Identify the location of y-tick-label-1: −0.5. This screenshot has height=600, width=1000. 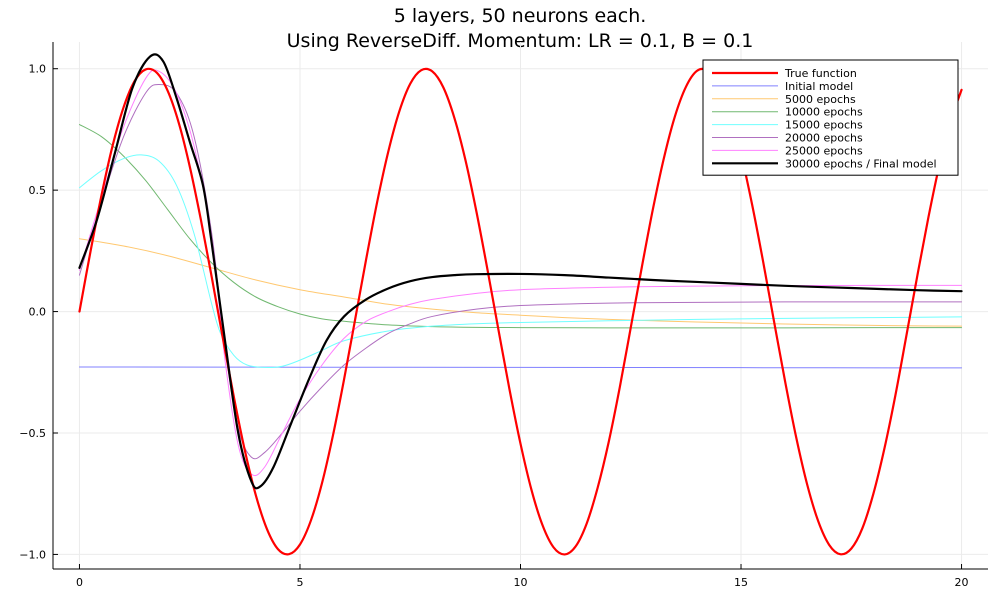
(32, 433).